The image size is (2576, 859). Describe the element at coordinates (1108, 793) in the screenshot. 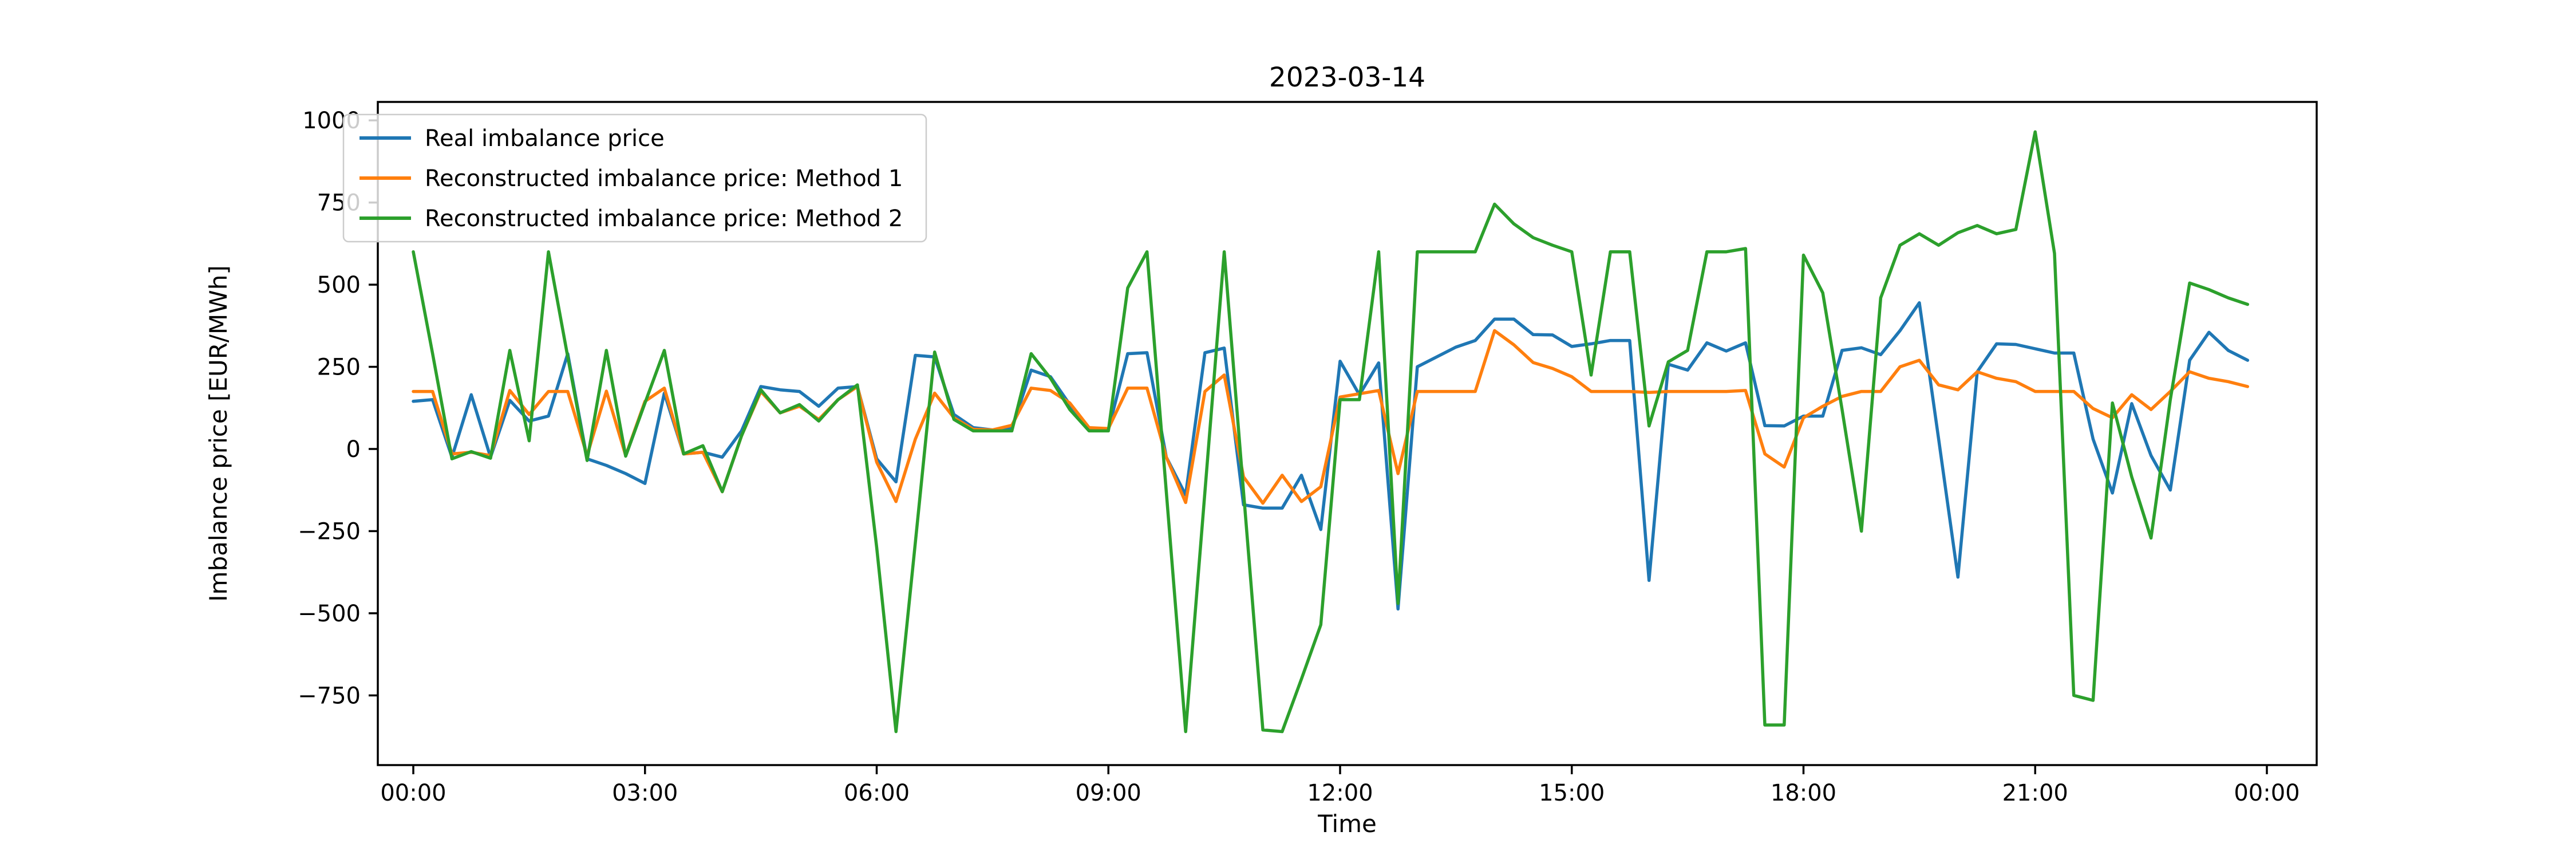

I see `x-tick-label: 09:00` at that location.